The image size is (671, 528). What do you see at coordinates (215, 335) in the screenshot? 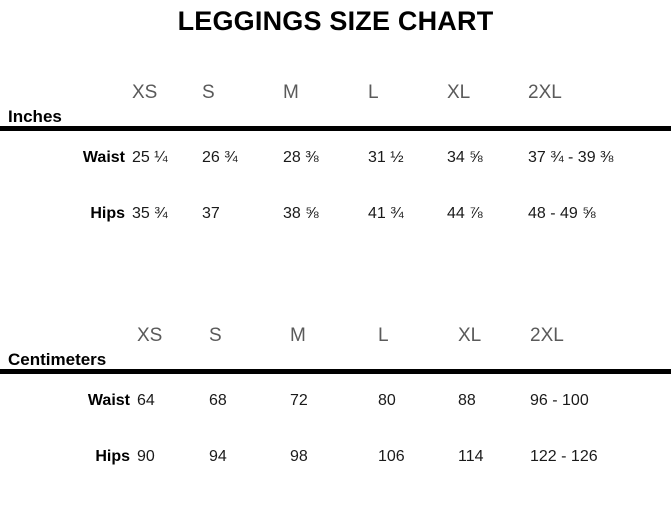
I see `column-header-s-centimeters: S` at bounding box center [215, 335].